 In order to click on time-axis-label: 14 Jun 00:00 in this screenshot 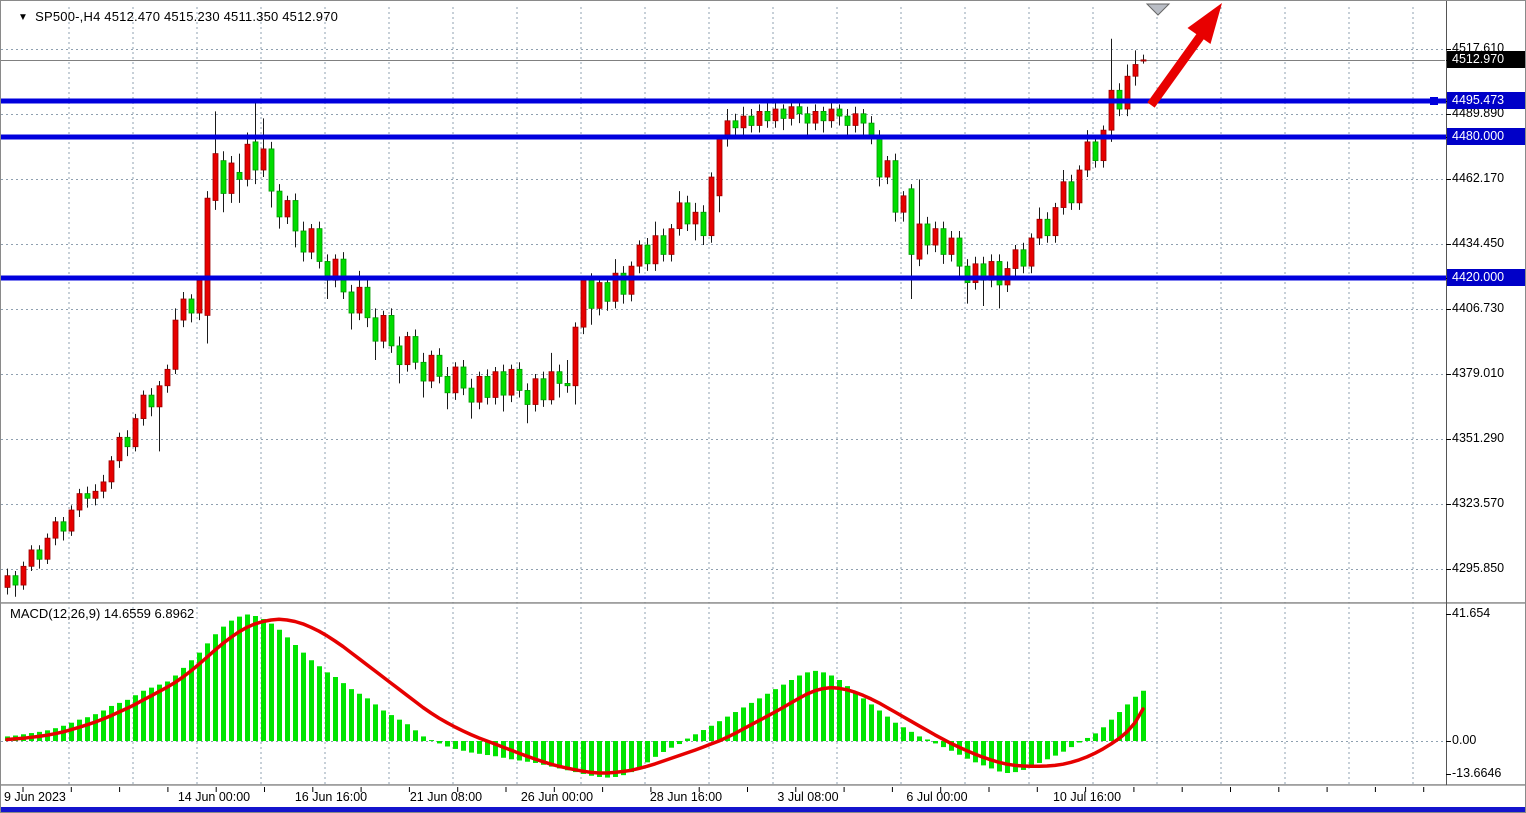, I will do `click(214, 797)`.